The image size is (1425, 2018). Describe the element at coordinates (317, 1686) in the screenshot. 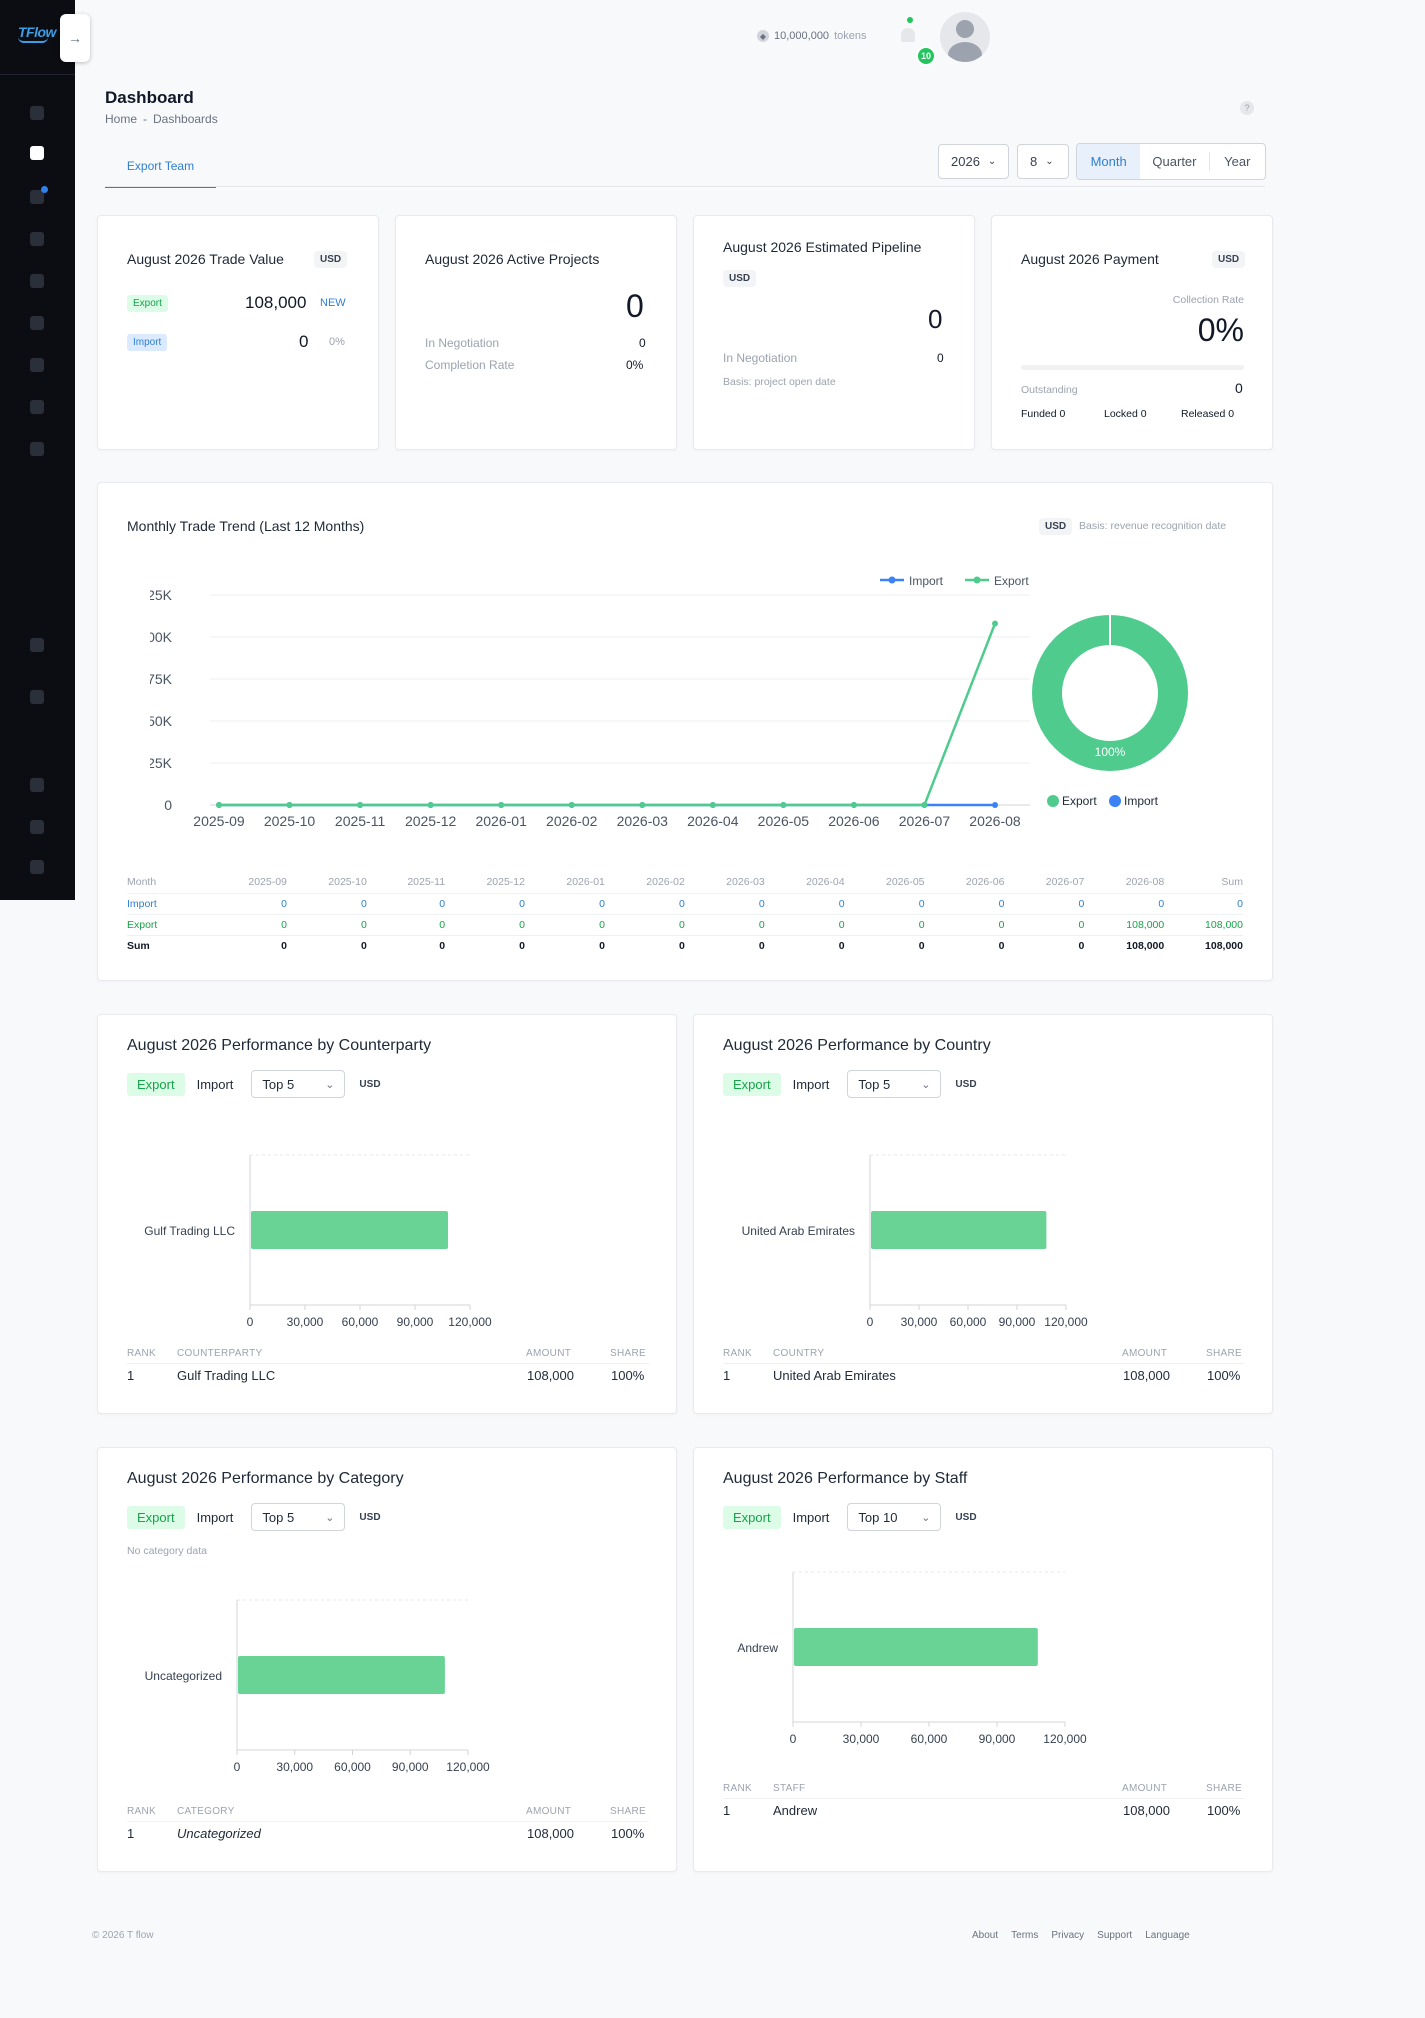

I see `category-bar-chart: 0 30,000 60,000 90,000 120,000 Uncategorized` at that location.